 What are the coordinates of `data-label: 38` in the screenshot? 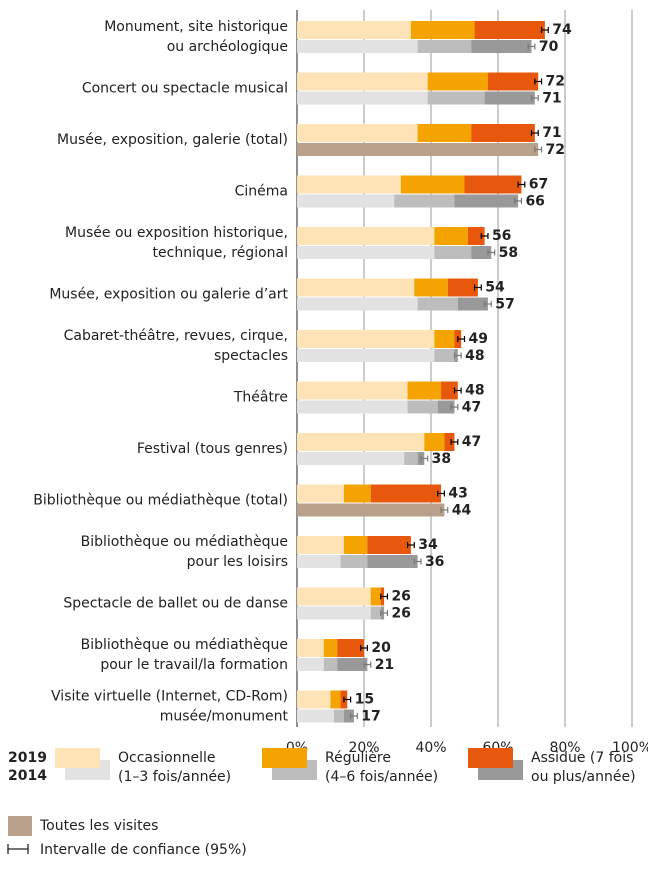 It's located at (441, 459).